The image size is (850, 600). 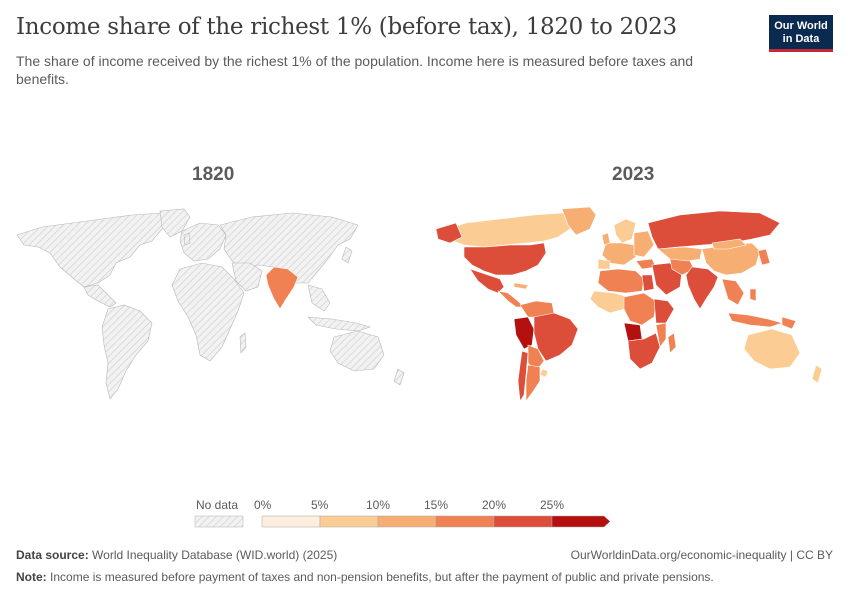 I want to click on western-europe, so click(x=619, y=254).